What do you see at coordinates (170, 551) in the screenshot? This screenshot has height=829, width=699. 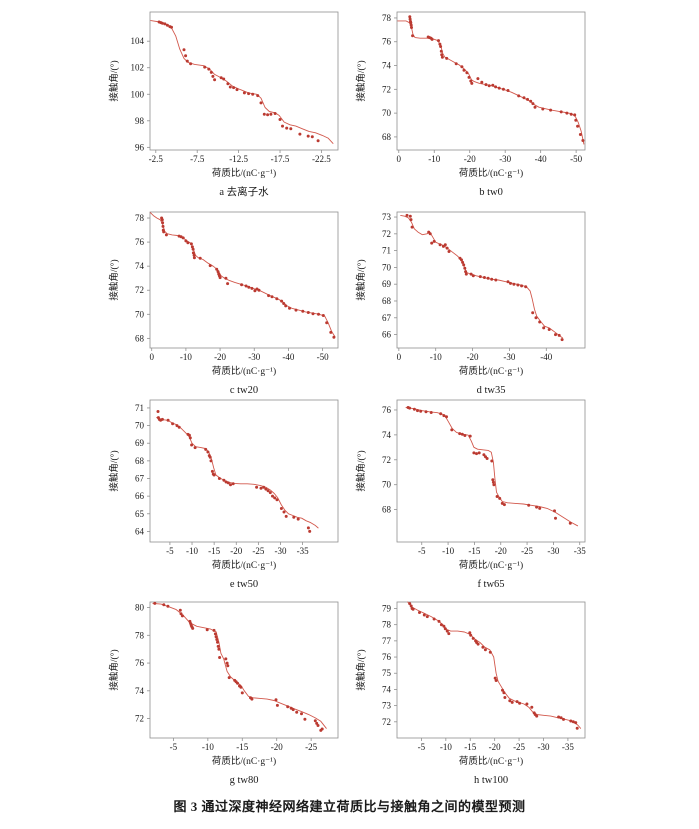 I see `x-tick-label: -5` at bounding box center [170, 551].